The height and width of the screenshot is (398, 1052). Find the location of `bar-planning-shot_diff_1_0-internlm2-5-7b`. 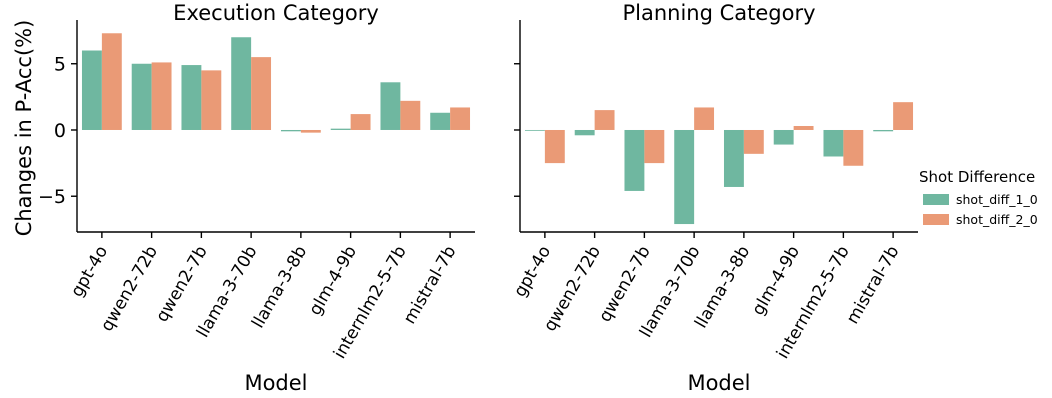

bar-planning-shot_diff_1_0-internlm2-5-7b is located at coordinates (833, 143).